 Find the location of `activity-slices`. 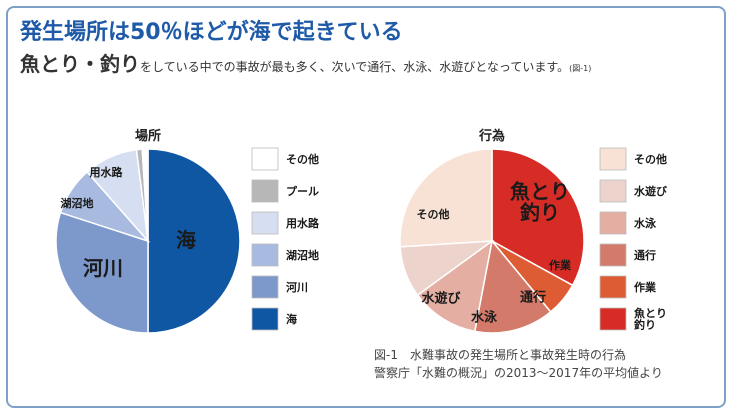

activity-slices is located at coordinates (492, 241).